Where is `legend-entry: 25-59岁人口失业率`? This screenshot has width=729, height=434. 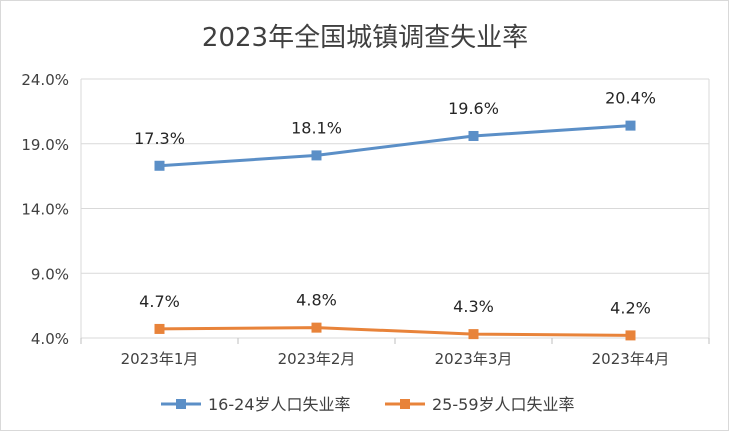
legend-entry: 25-59岁人口失业率 is located at coordinates (480, 404).